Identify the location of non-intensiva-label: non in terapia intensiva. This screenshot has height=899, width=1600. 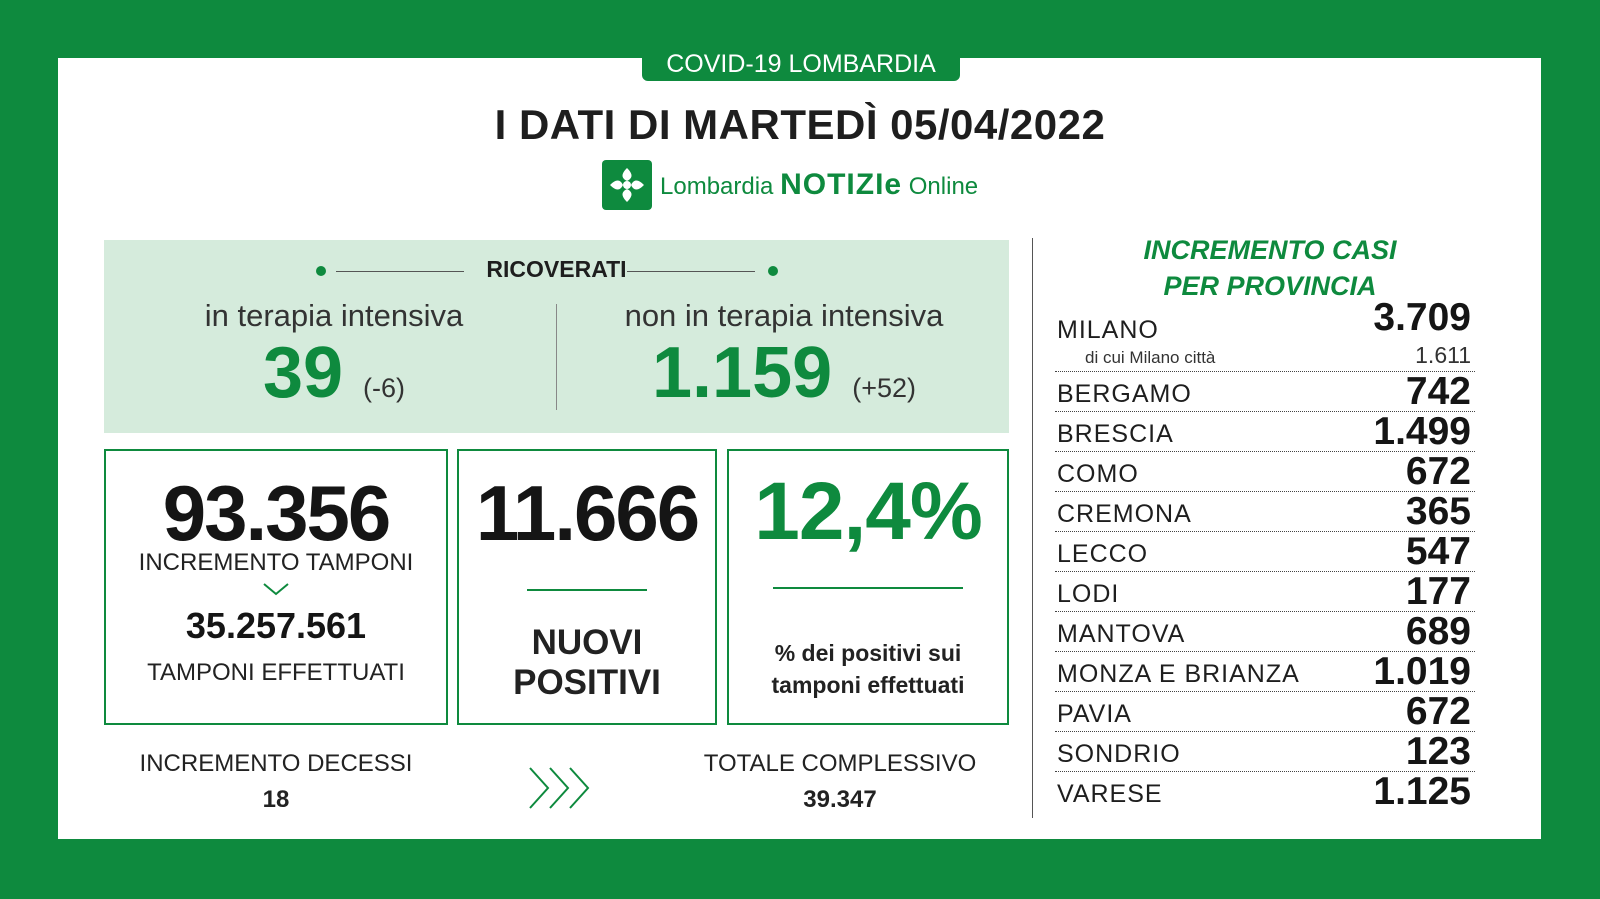
(784, 315).